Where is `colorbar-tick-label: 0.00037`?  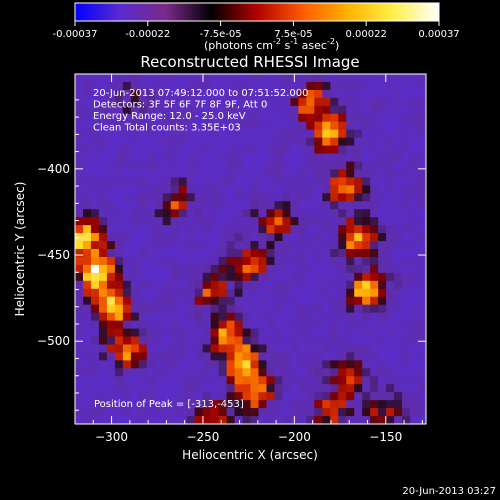 colorbar-tick-label: 0.00037 is located at coordinates (438, 34).